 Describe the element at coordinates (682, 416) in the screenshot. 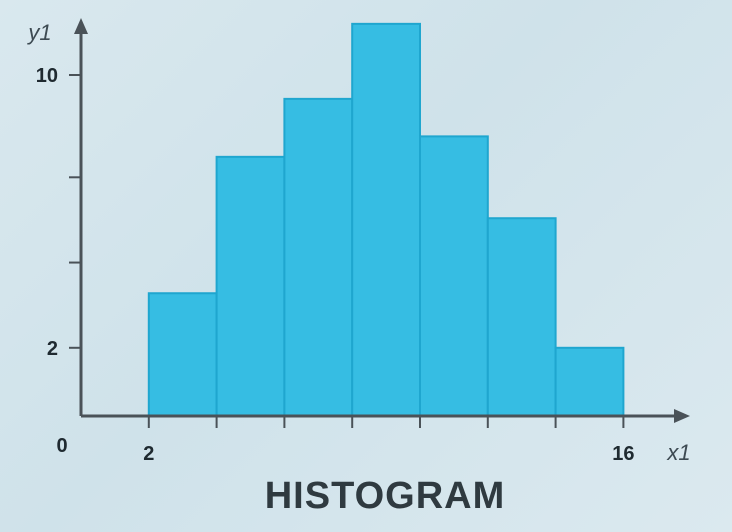

I see `x-axis-arrow` at that location.